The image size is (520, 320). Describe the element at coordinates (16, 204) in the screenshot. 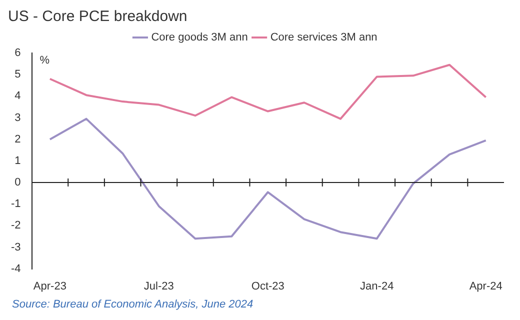

I see `y-tick-label: -1` at that location.